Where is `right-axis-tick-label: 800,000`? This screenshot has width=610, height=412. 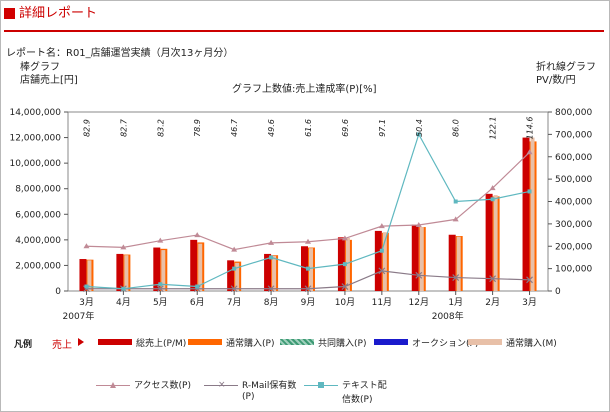
right-axis-tick-label: 800,000 is located at coordinates (573, 113).